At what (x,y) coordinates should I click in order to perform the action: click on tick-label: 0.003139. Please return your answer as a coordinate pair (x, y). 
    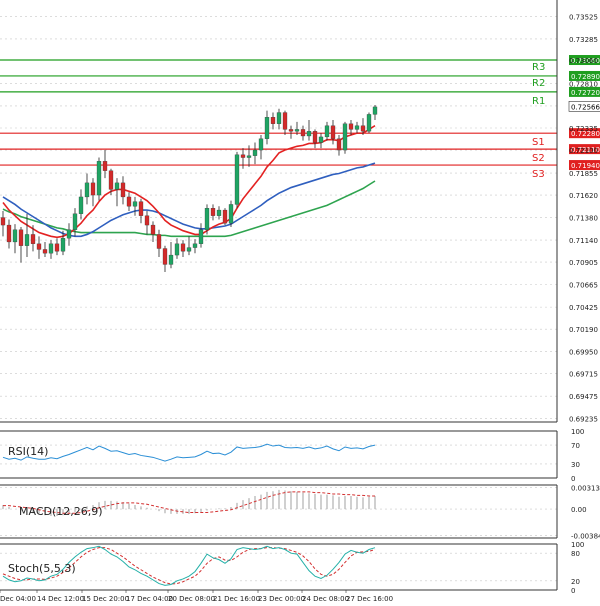
    Looking at the image, I should click on (585, 488).